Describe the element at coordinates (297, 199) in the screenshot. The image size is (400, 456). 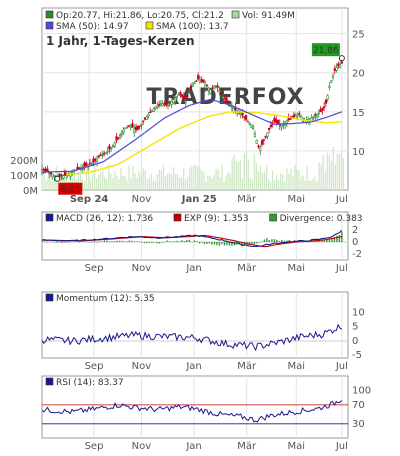
I see `main-x-tick-label: Mai` at that location.